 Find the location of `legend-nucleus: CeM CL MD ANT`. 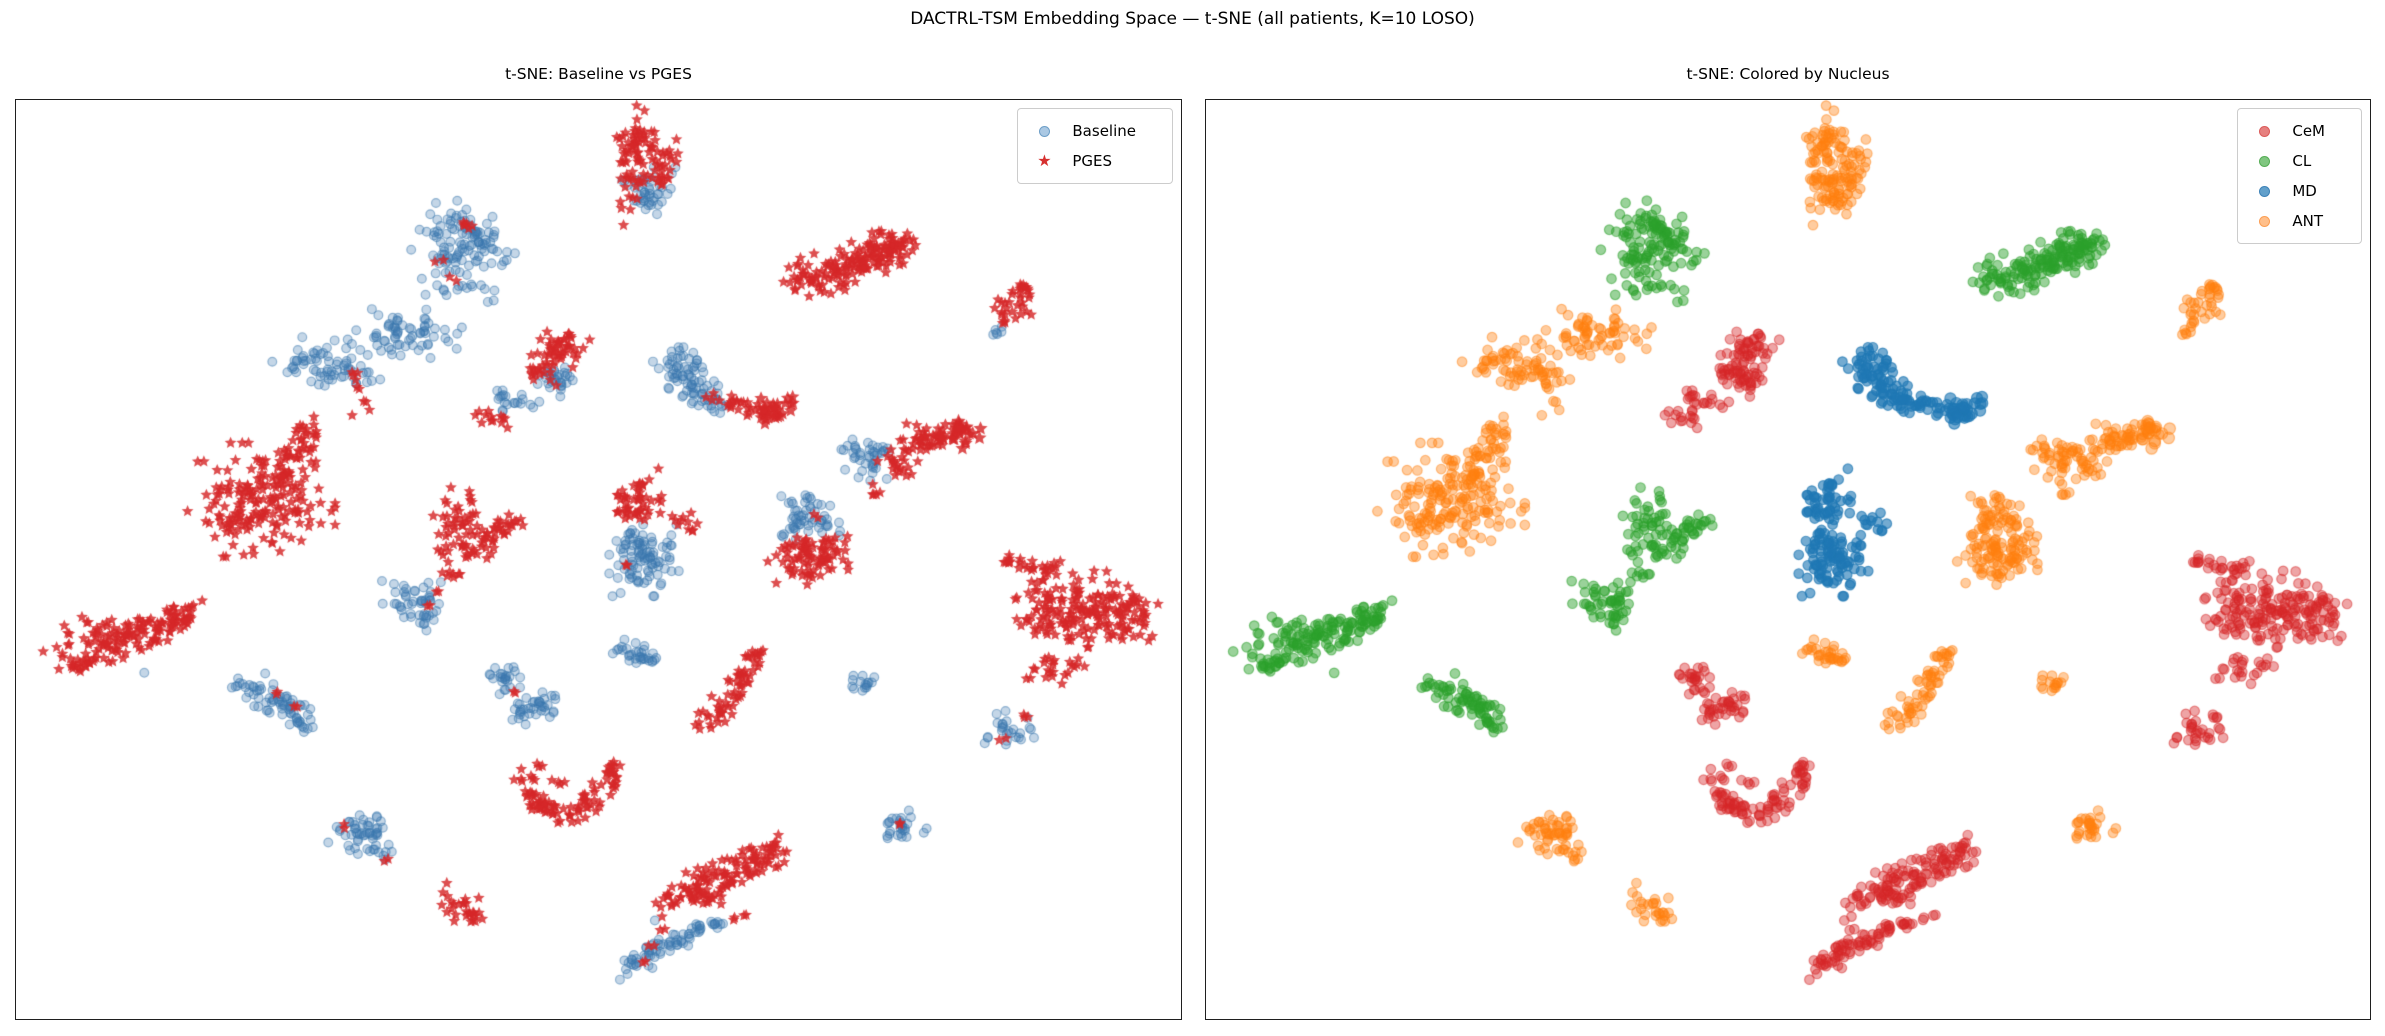

legend-nucleus: CeM CL MD ANT is located at coordinates (2299, 176).